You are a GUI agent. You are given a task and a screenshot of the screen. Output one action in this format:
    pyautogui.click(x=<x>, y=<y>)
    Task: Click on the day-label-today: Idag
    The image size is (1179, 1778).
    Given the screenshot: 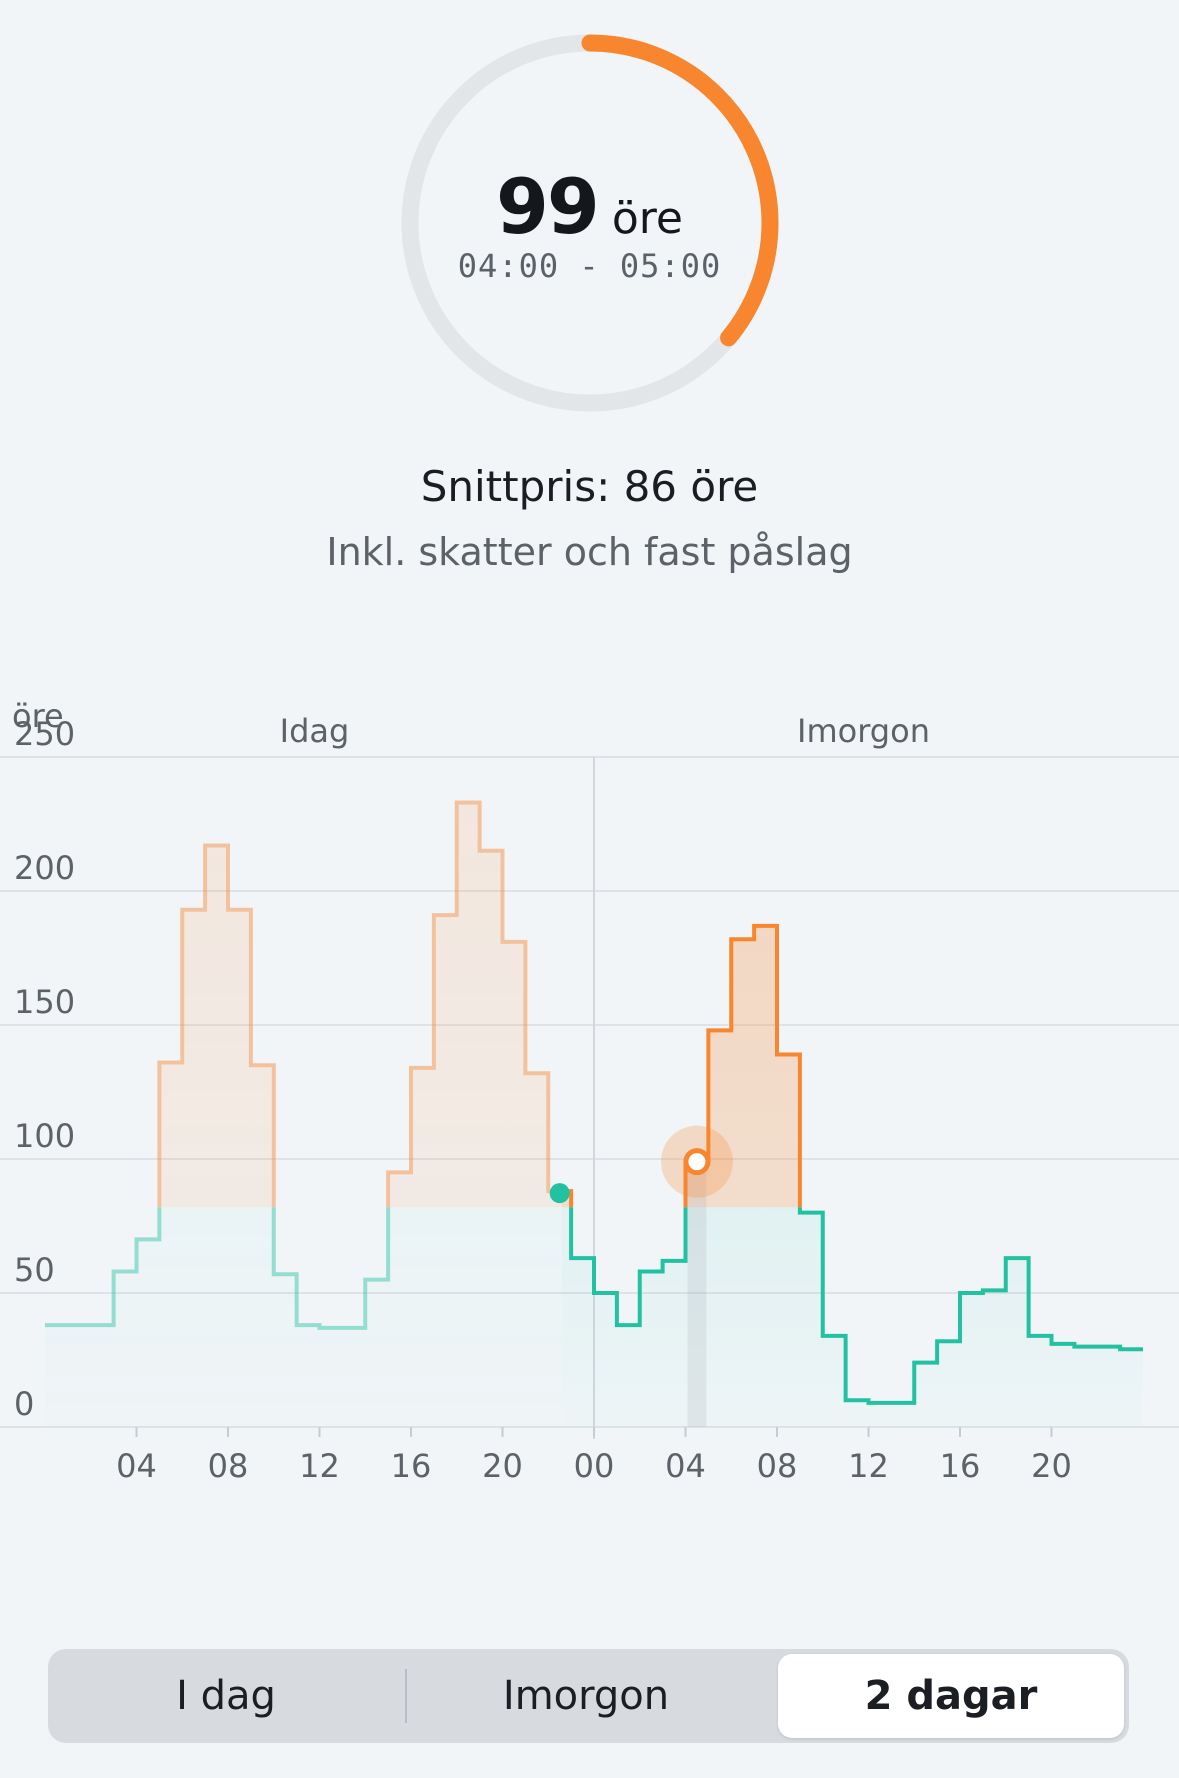 What is the action you would take?
    pyautogui.click(x=315, y=731)
    